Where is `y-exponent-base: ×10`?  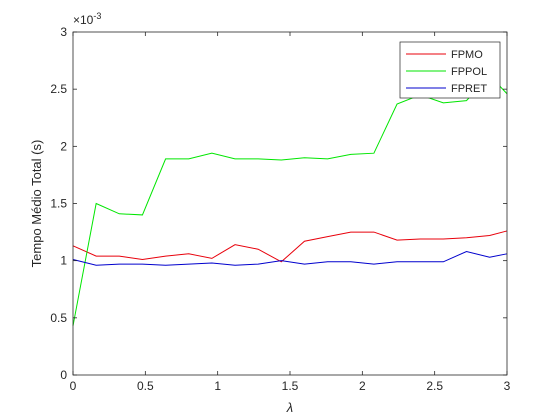
y-exponent-base: ×10 is located at coordinates (83, 20).